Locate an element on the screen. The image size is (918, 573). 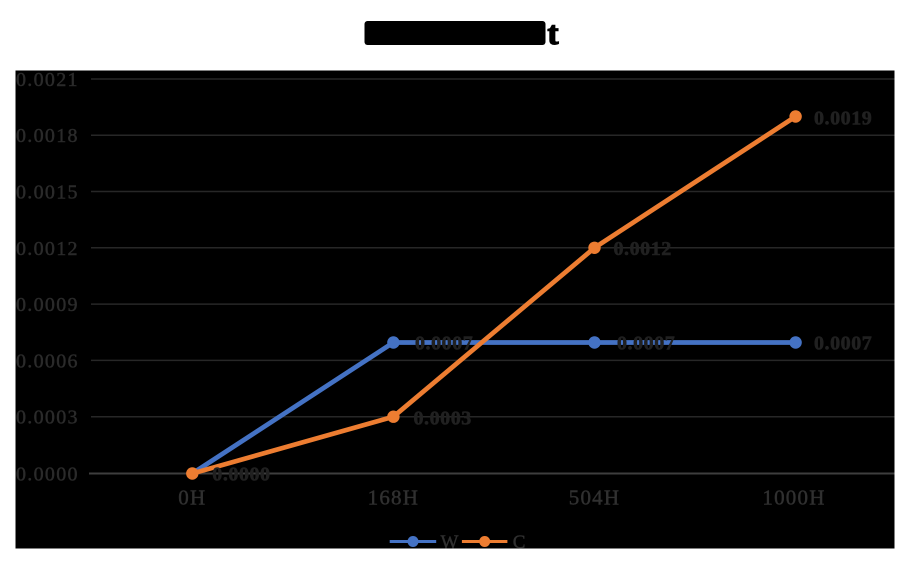
svg-text: 0.0021 is located at coordinates (47, 80).